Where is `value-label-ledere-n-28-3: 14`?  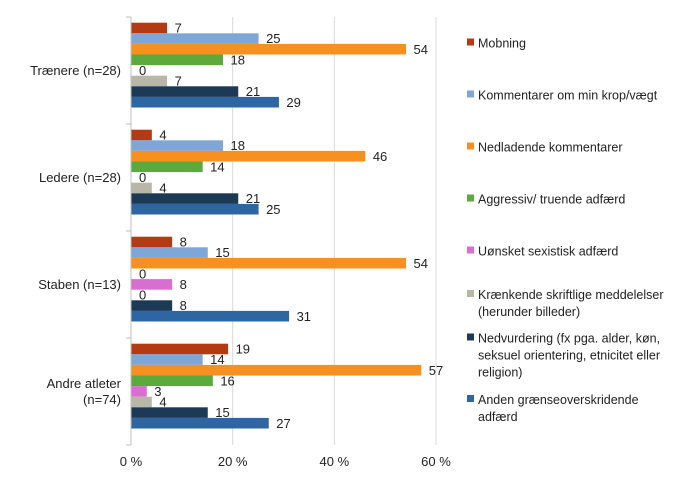
value-label-ledere-n-28-3: 14 is located at coordinates (217, 166).